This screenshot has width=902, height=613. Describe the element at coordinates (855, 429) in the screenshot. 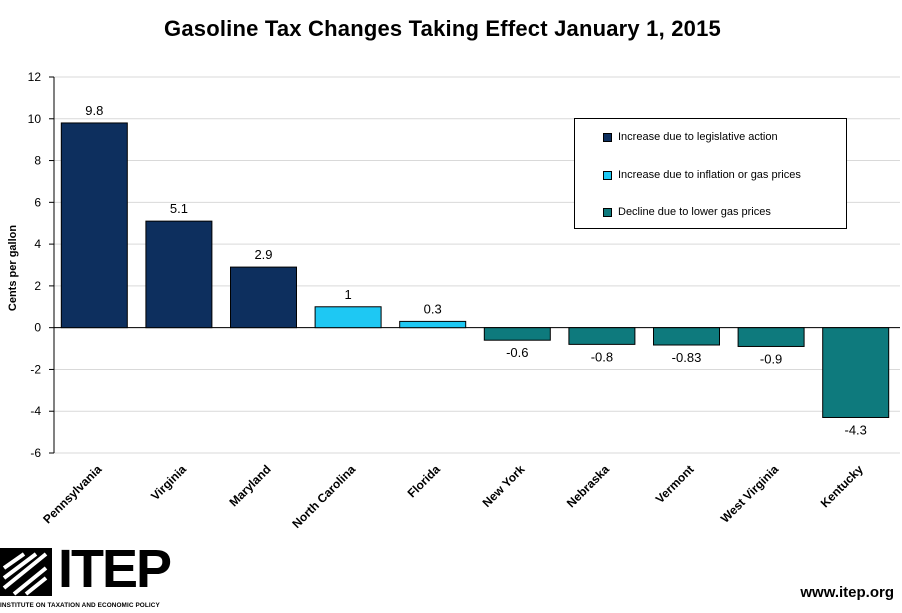

I see `value-label-kentucky: -4.3` at that location.